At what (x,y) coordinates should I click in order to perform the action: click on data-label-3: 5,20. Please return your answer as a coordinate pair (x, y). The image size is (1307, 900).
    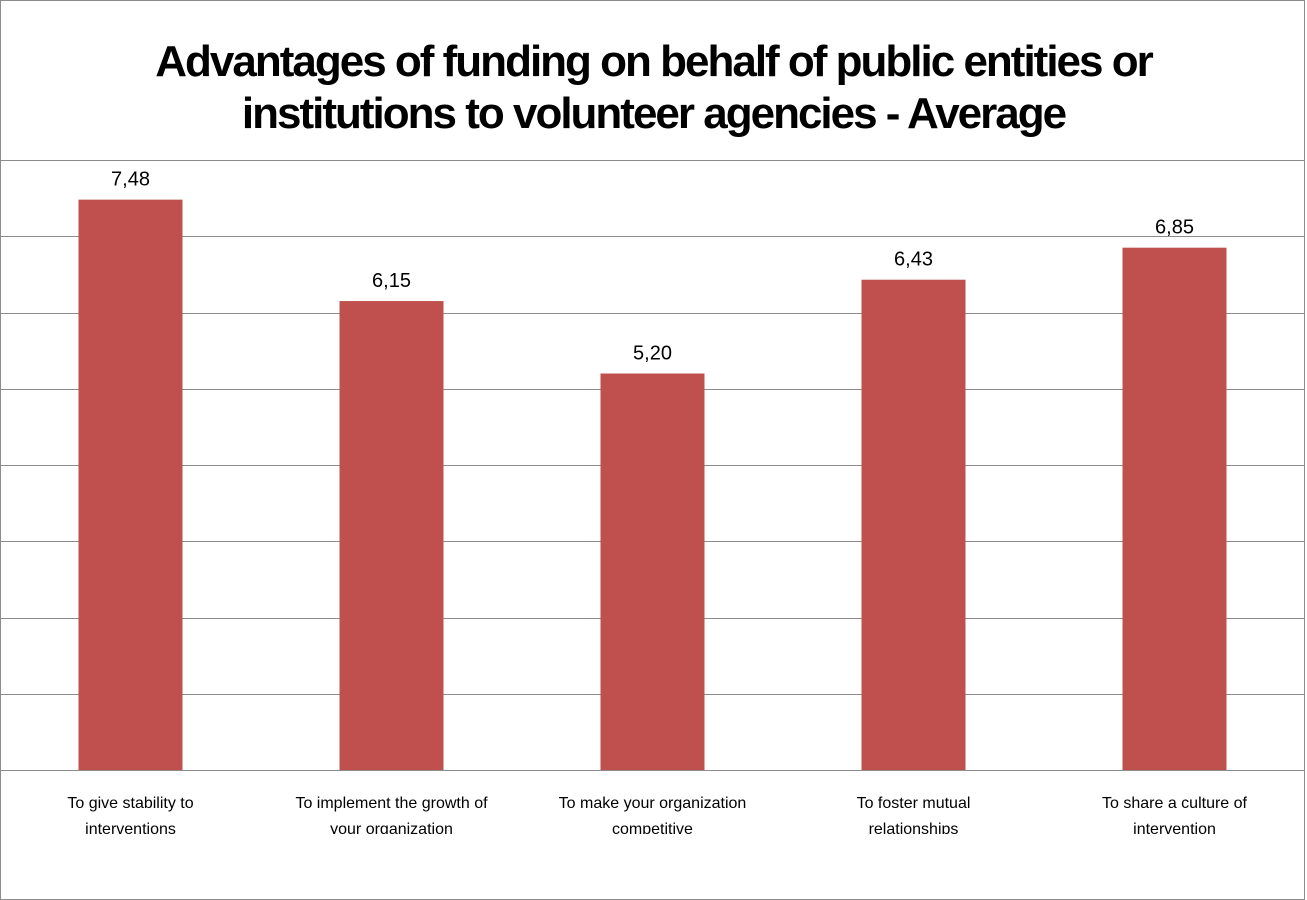
    Looking at the image, I should click on (652, 354).